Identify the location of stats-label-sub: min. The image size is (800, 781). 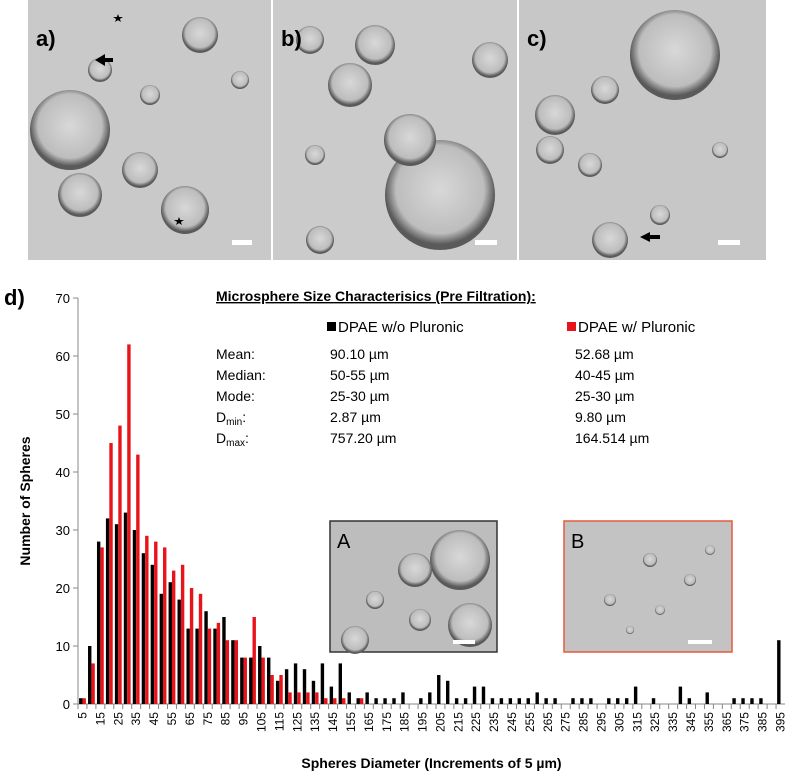
(234, 422).